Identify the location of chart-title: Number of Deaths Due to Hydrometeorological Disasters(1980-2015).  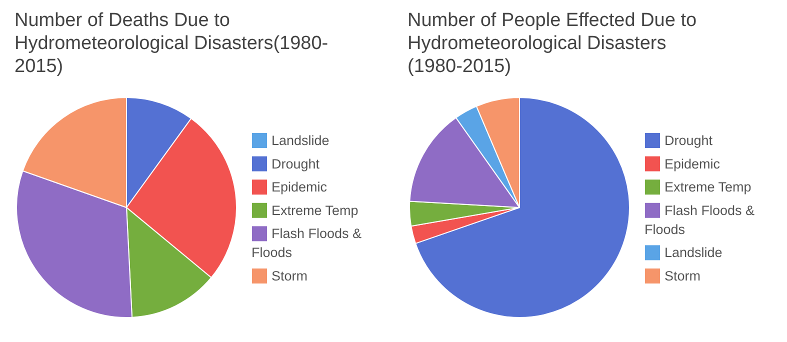
(171, 43).